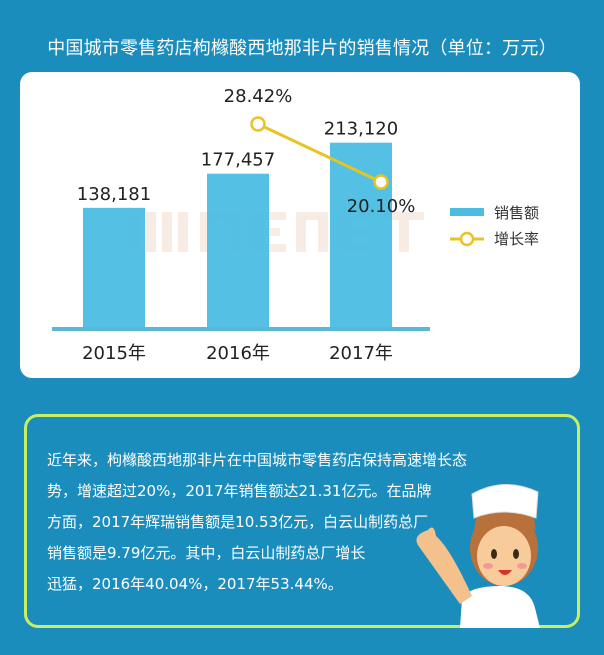  What do you see at coordinates (238, 250) in the screenshot?
I see `bar-2016年` at bounding box center [238, 250].